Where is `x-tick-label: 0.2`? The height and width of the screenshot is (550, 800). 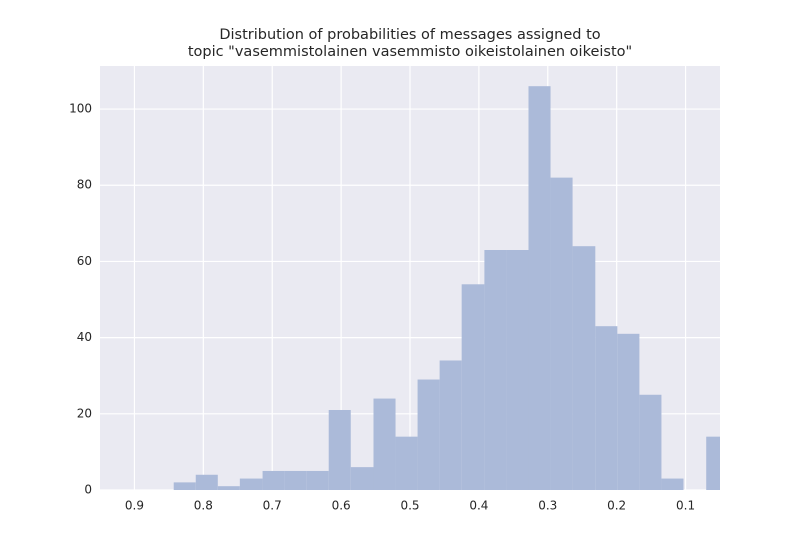
x-tick-label: 0.2 is located at coordinates (616, 506).